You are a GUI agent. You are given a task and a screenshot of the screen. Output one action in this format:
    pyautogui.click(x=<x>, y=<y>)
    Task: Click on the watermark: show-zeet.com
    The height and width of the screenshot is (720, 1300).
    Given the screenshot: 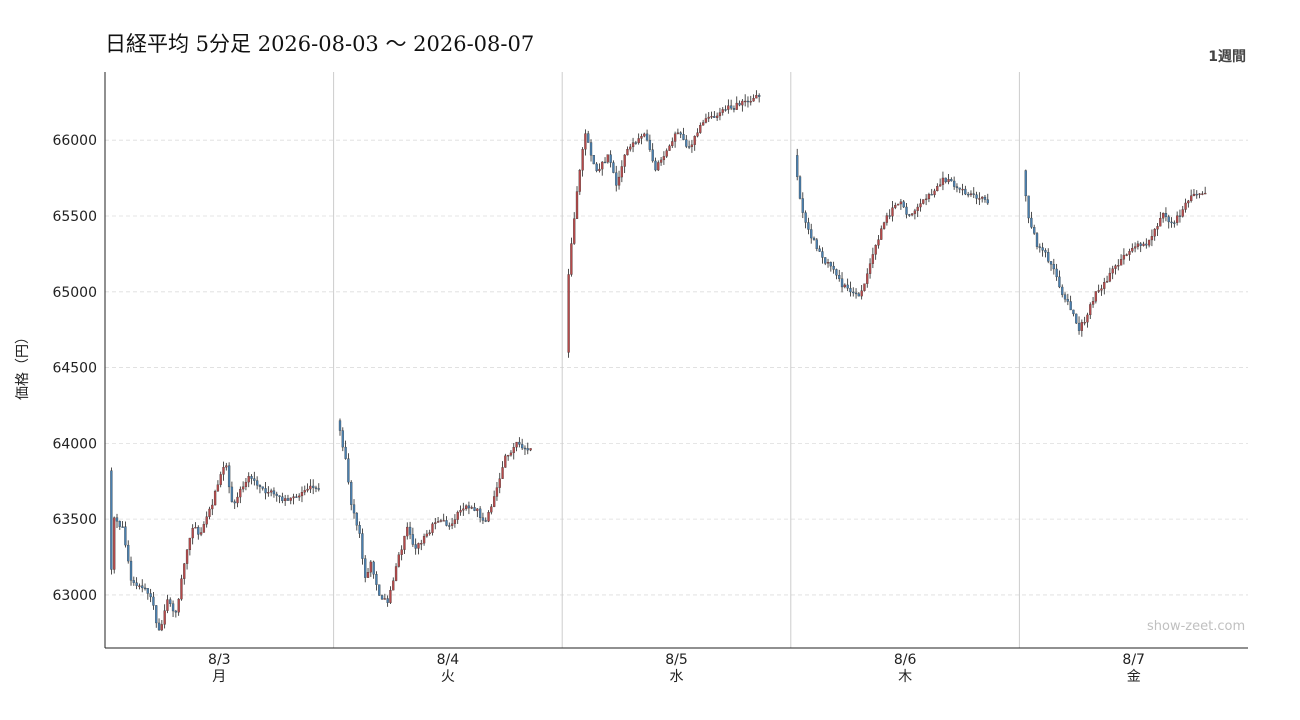 What is the action you would take?
    pyautogui.click(x=1196, y=626)
    